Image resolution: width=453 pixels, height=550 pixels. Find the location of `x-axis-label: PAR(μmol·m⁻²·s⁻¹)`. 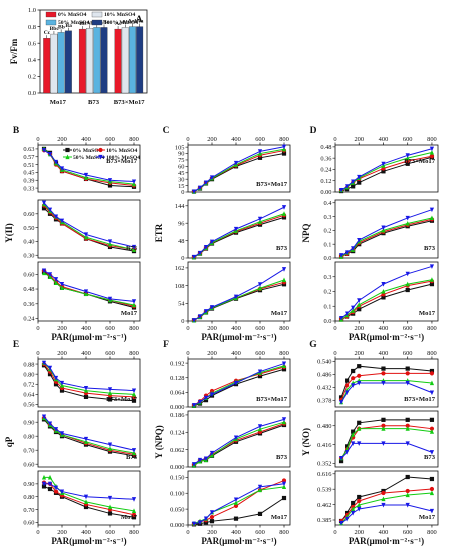

x-axis-label: PAR(μmol·m⁻²·s⁻¹) is located at coordinates (386, 541).